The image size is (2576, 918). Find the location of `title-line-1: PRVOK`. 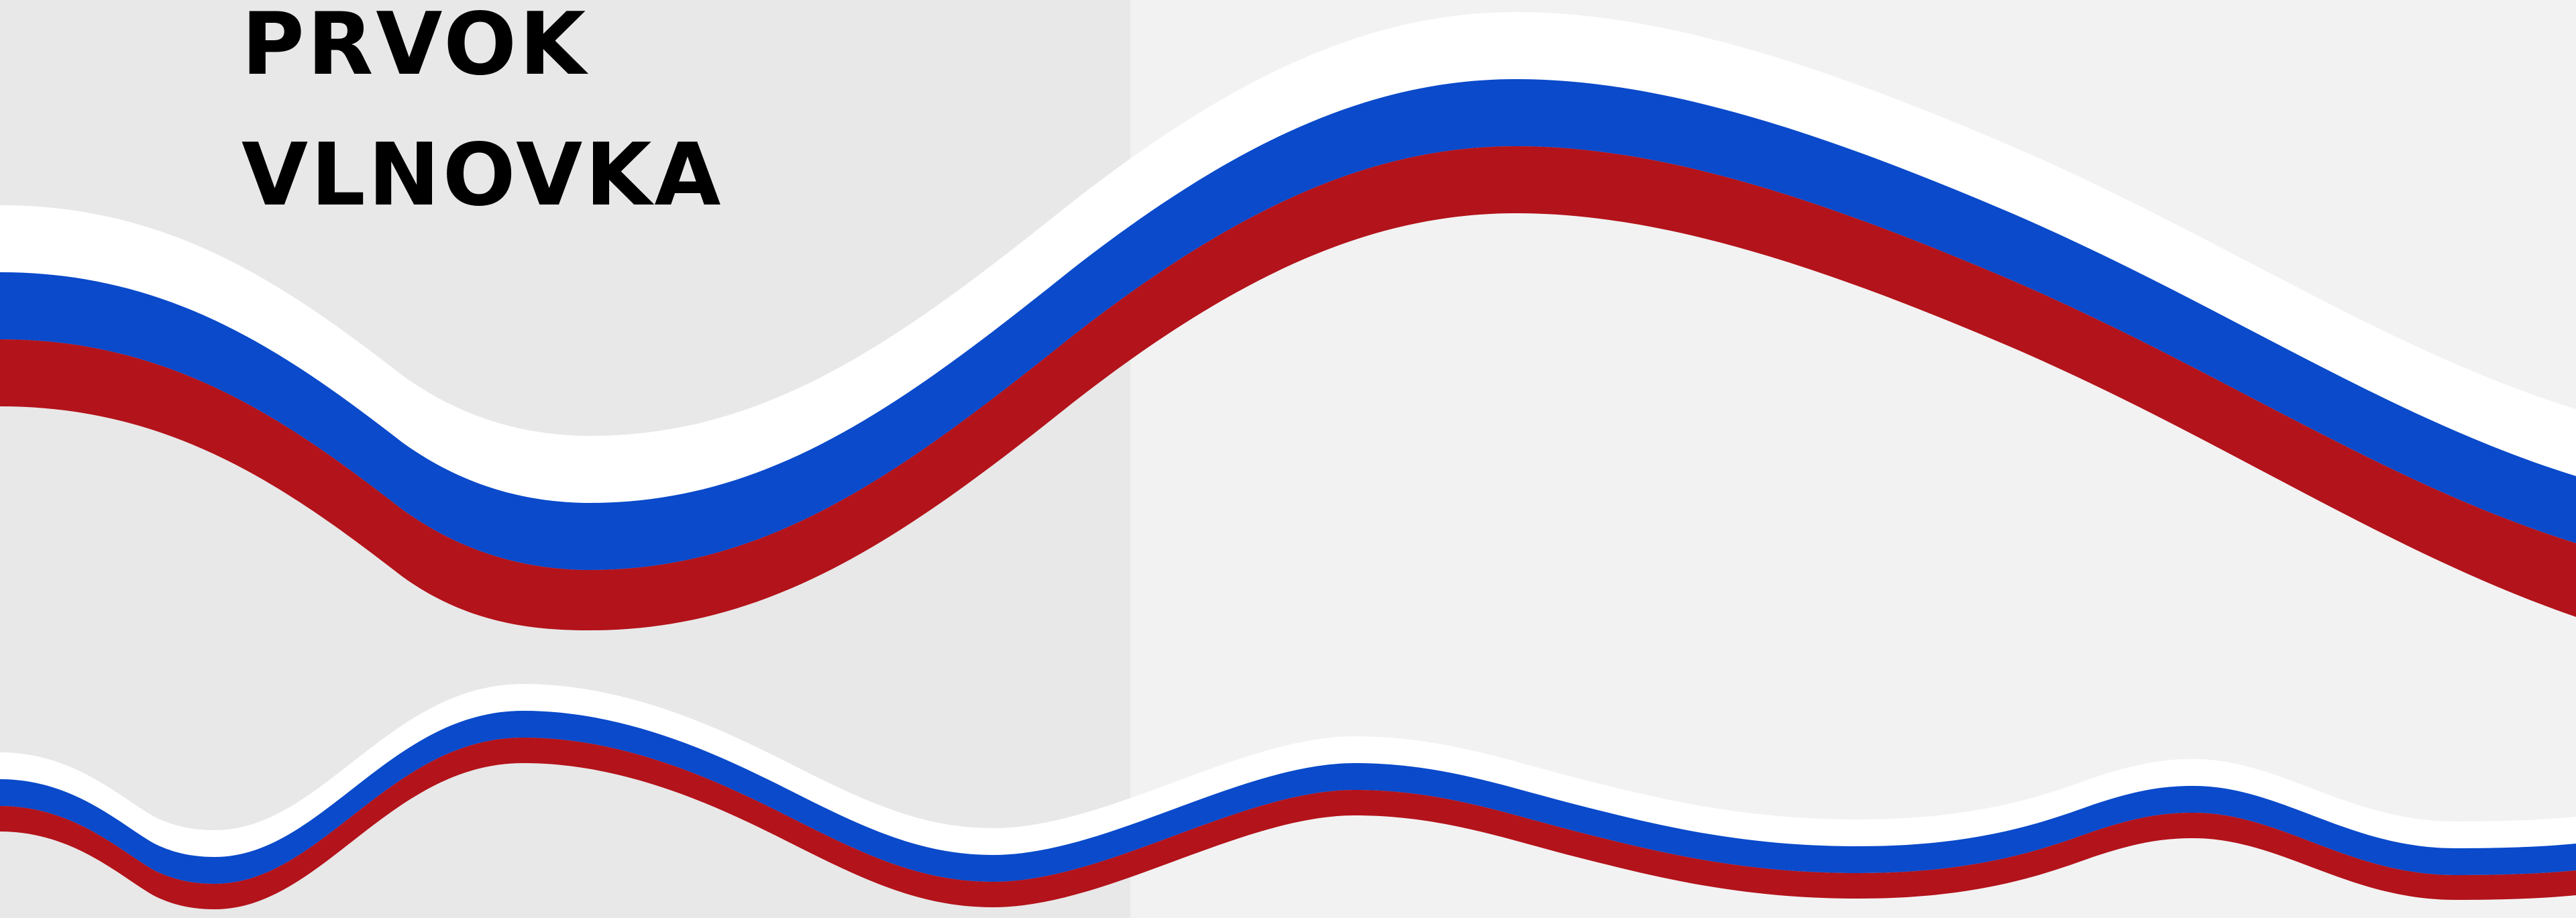

title-line-1: PRVOK is located at coordinates (415, 47).